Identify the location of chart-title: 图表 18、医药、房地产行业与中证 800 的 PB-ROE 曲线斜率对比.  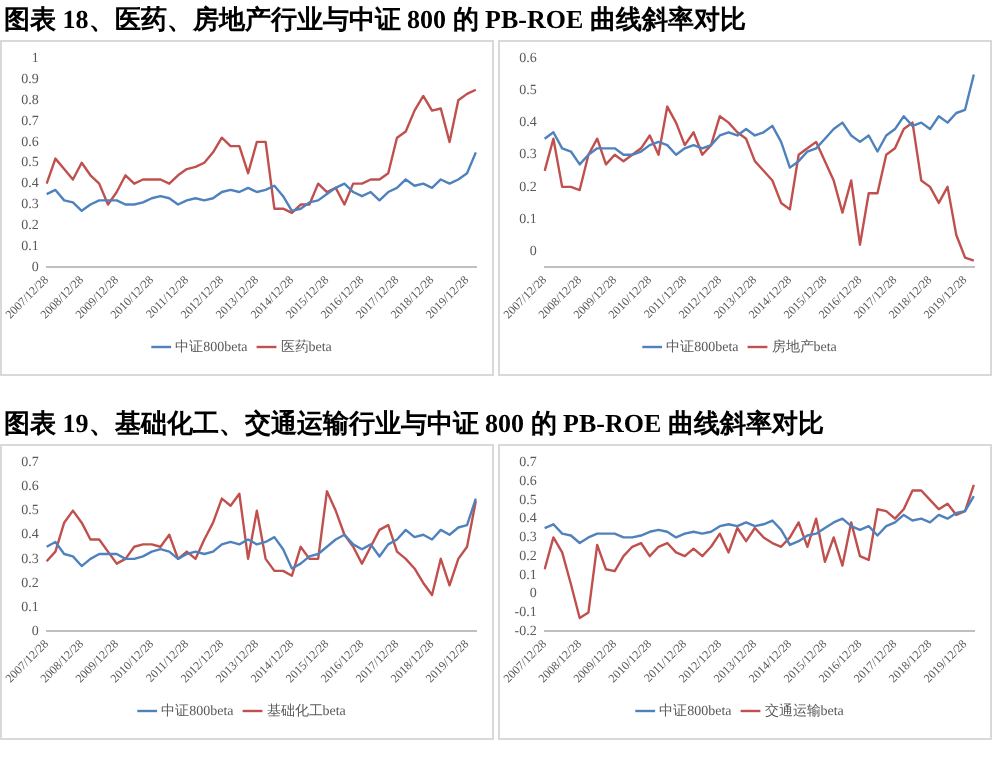
(375, 20).